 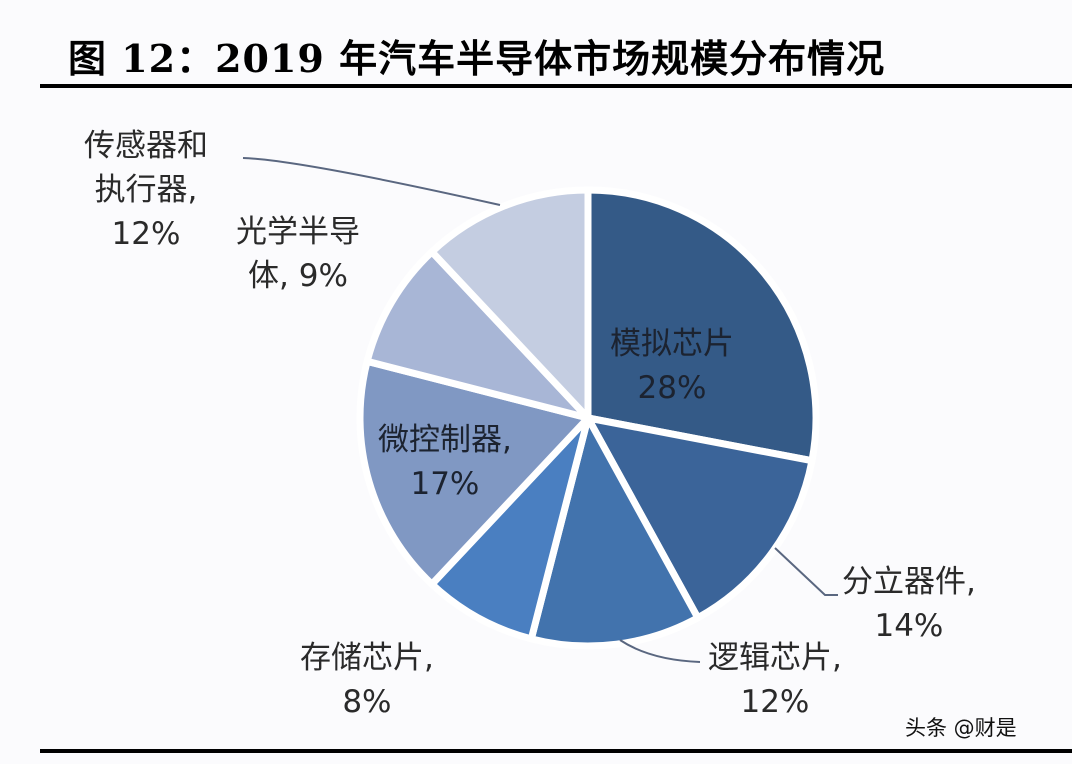 What do you see at coordinates (556, 86) in the screenshot?
I see `top-rule` at bounding box center [556, 86].